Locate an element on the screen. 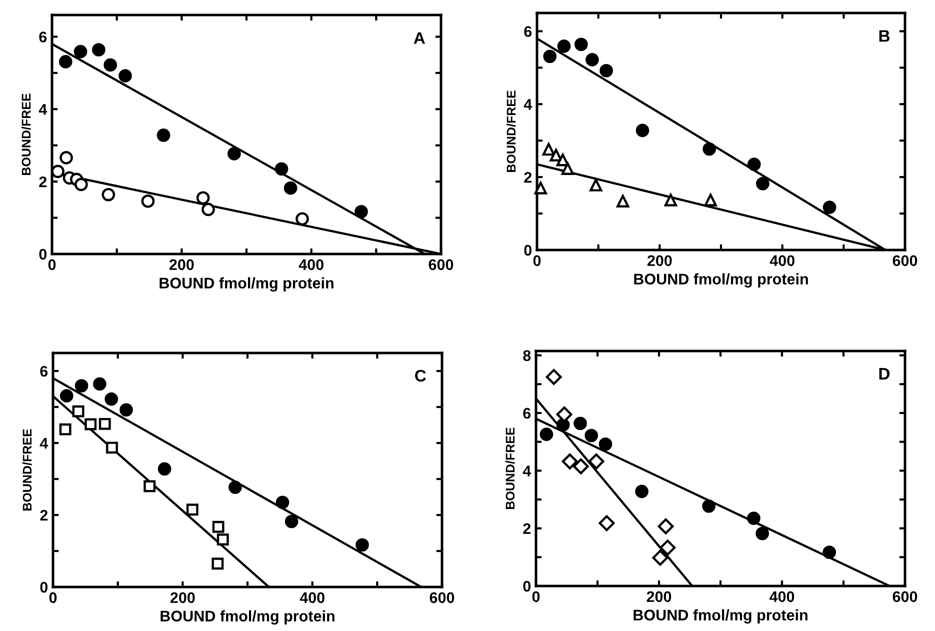 Image resolution: width=935 pixels, height=631 pixels. annotation: B is located at coordinates (884, 36).